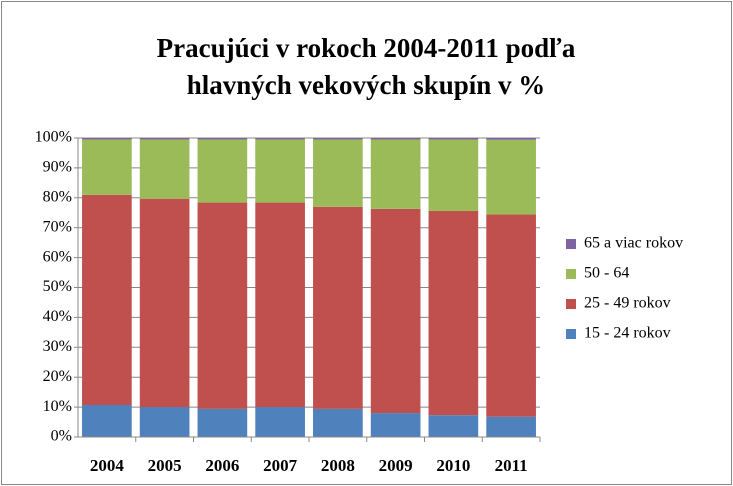  What do you see at coordinates (57, 286) in the screenshot?
I see `y-tick-label: 50%` at bounding box center [57, 286].